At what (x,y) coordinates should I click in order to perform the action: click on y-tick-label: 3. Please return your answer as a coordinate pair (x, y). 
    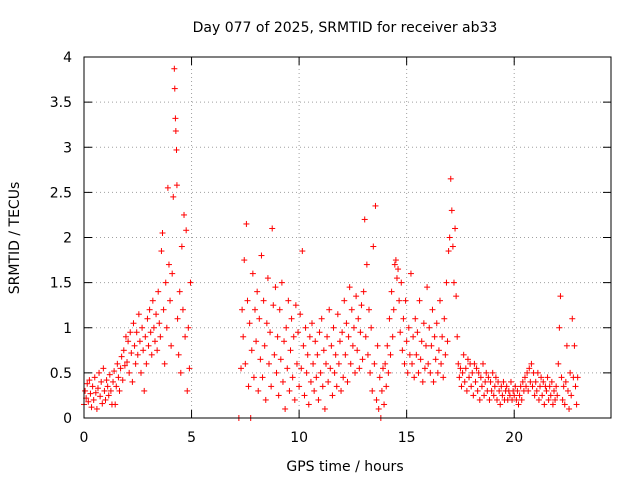
    Looking at the image, I should click on (67, 148).